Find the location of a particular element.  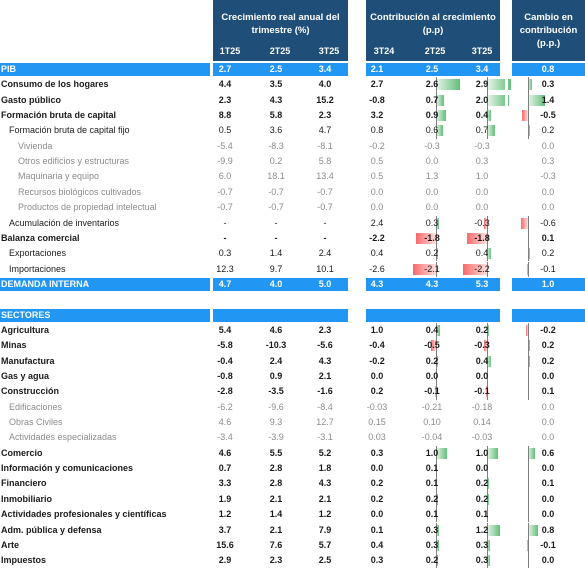

growth-cell: -8.4 is located at coordinates (325, 406).